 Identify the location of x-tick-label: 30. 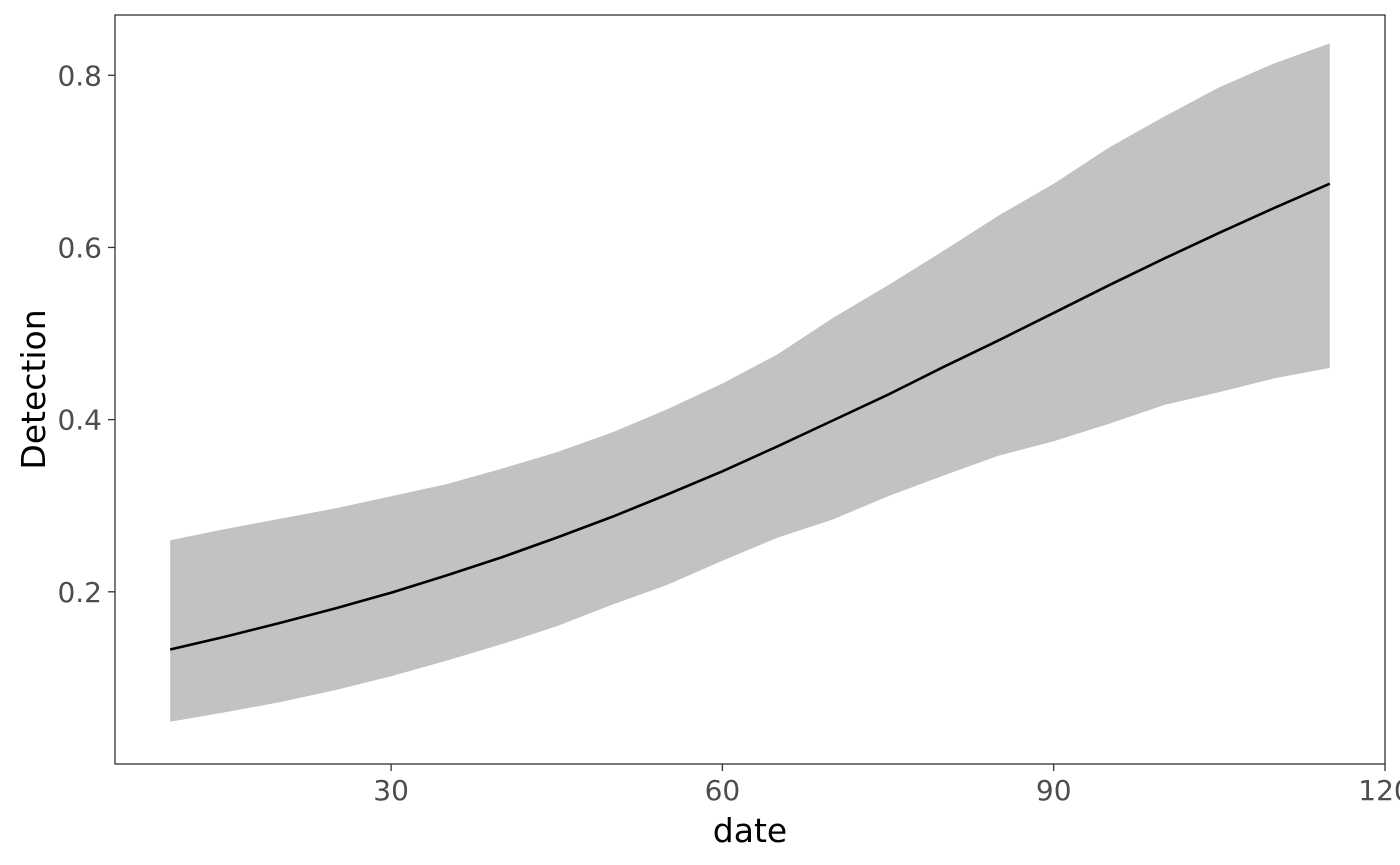
(391, 790).